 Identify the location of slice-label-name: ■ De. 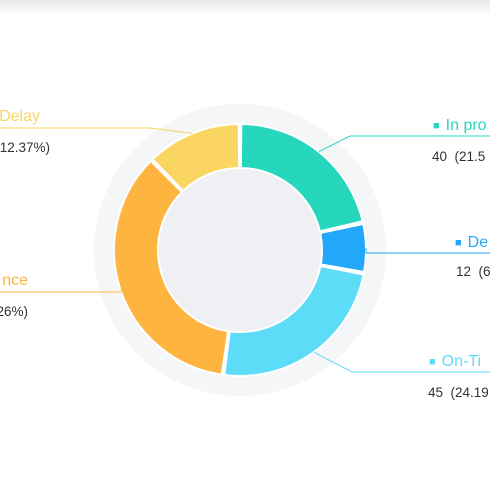
(471, 242).